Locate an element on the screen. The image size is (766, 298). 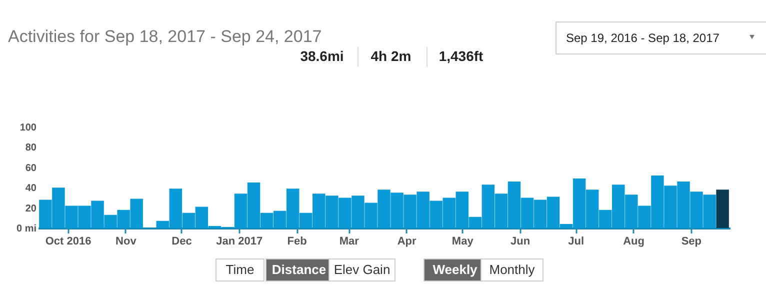
x-tick-label: Sep is located at coordinates (691, 242).